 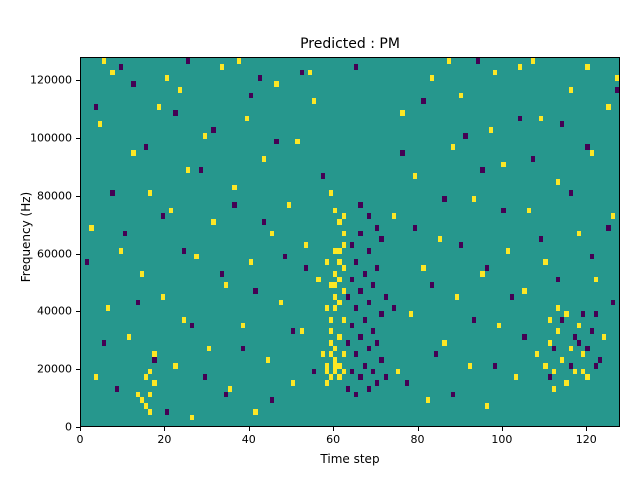 I want to click on x-axis-label: Time step, so click(x=350, y=459).